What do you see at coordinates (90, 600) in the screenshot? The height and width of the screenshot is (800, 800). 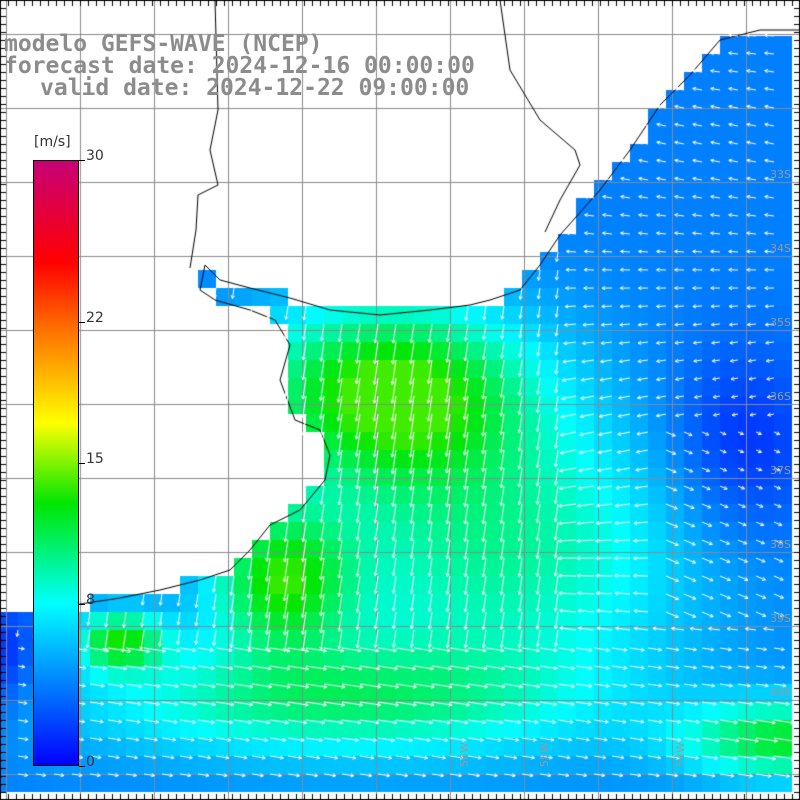 I see `colorbar-tick-label: 8` at bounding box center [90, 600].